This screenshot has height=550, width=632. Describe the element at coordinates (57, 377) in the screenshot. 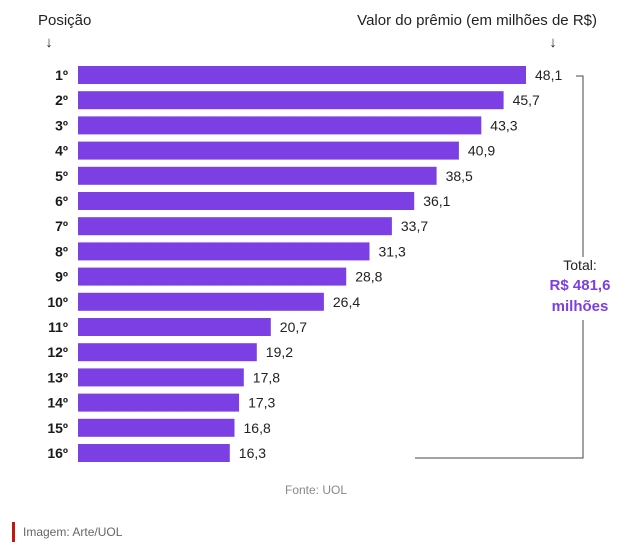

I see `category-label: 13º` at that location.